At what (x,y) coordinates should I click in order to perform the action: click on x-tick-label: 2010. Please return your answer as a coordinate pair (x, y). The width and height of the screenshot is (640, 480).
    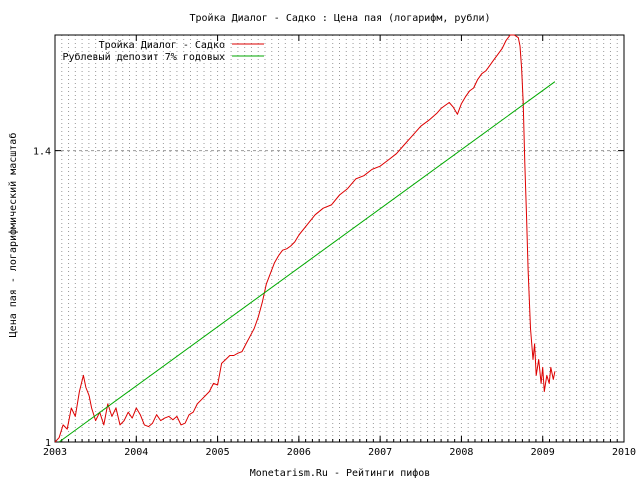
    Looking at the image, I should click on (624, 452).